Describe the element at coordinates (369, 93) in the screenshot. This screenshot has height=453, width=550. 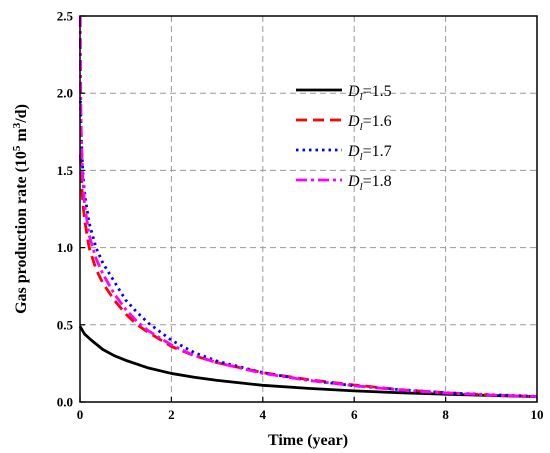
I see `legend-label: Dl=1.5` at that location.